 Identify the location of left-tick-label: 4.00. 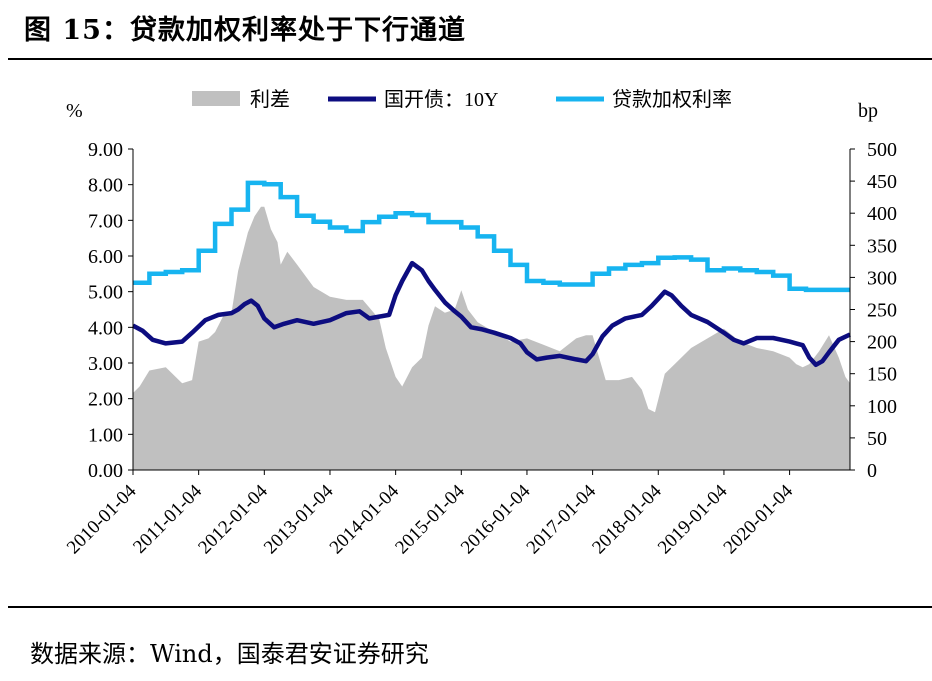
(105, 328).